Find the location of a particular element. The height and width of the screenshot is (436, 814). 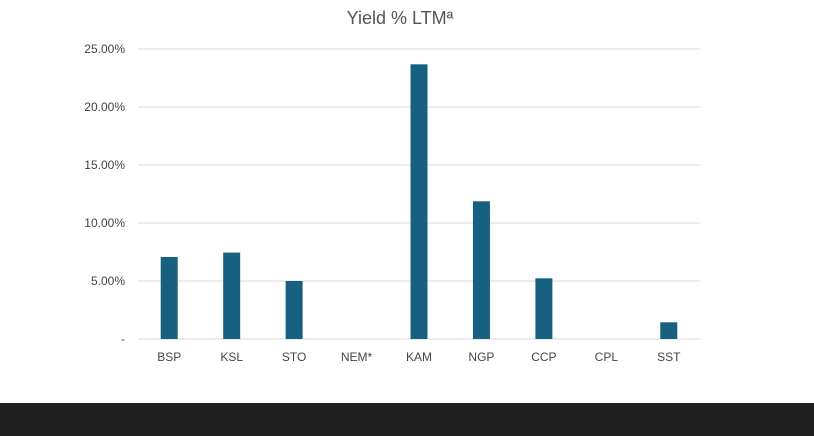

x-tick-label: STO is located at coordinates (294, 357).